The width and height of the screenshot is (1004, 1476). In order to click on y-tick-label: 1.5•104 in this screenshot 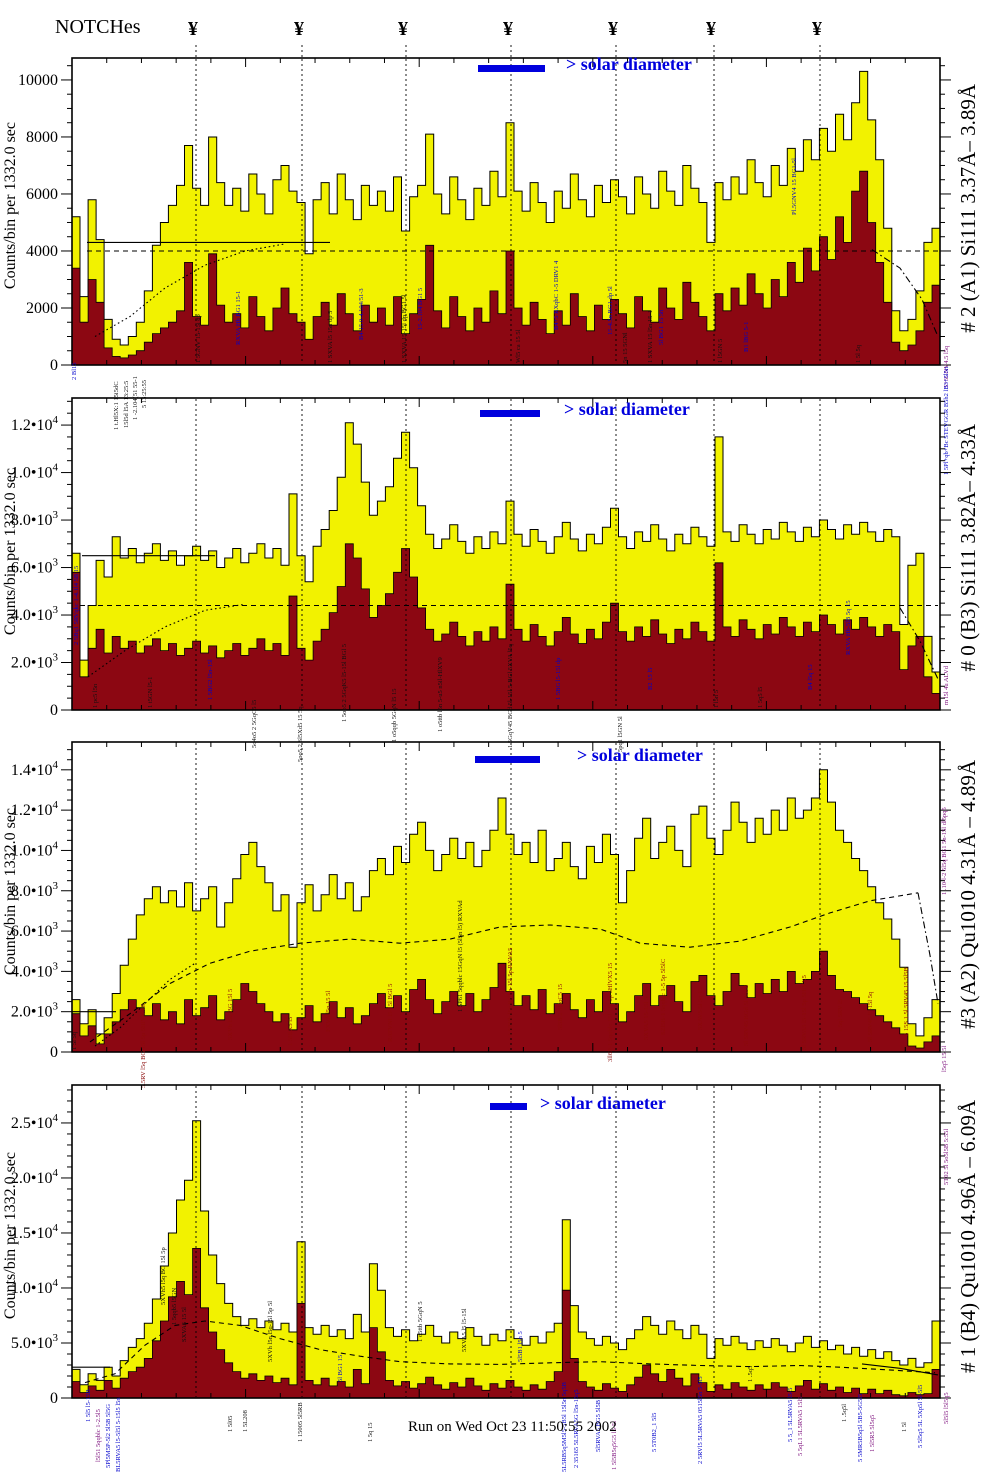, I will do `click(35, 1232)`.